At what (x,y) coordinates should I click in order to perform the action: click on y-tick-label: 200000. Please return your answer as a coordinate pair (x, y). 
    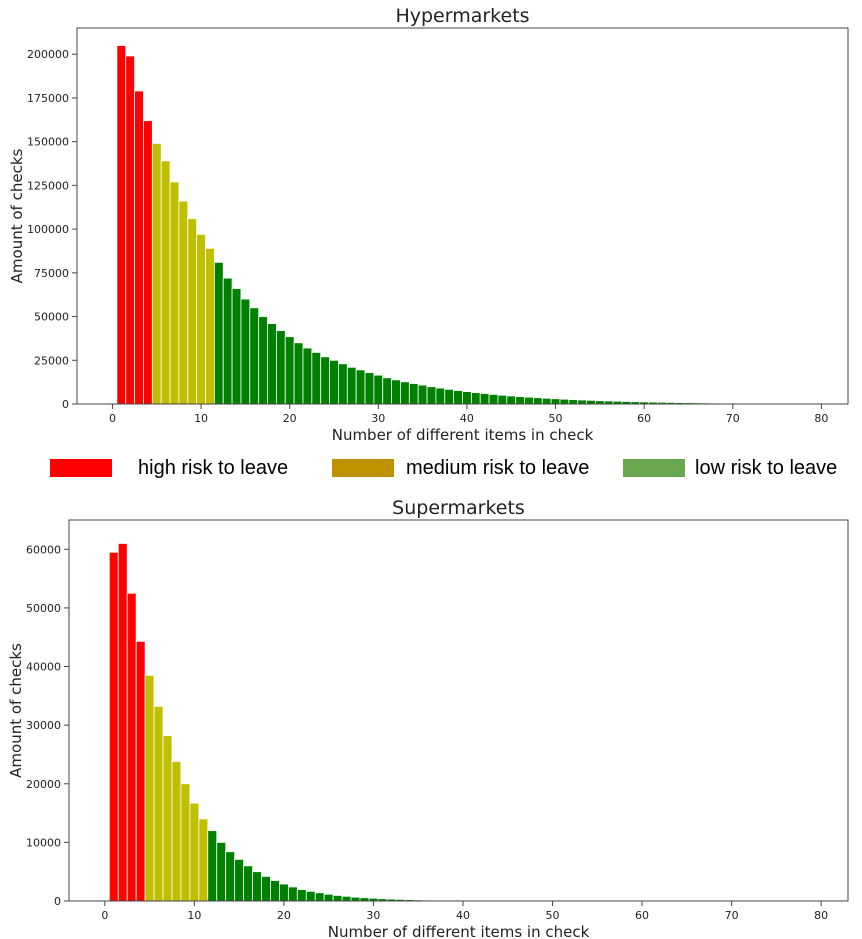
    Looking at the image, I should click on (48, 54).